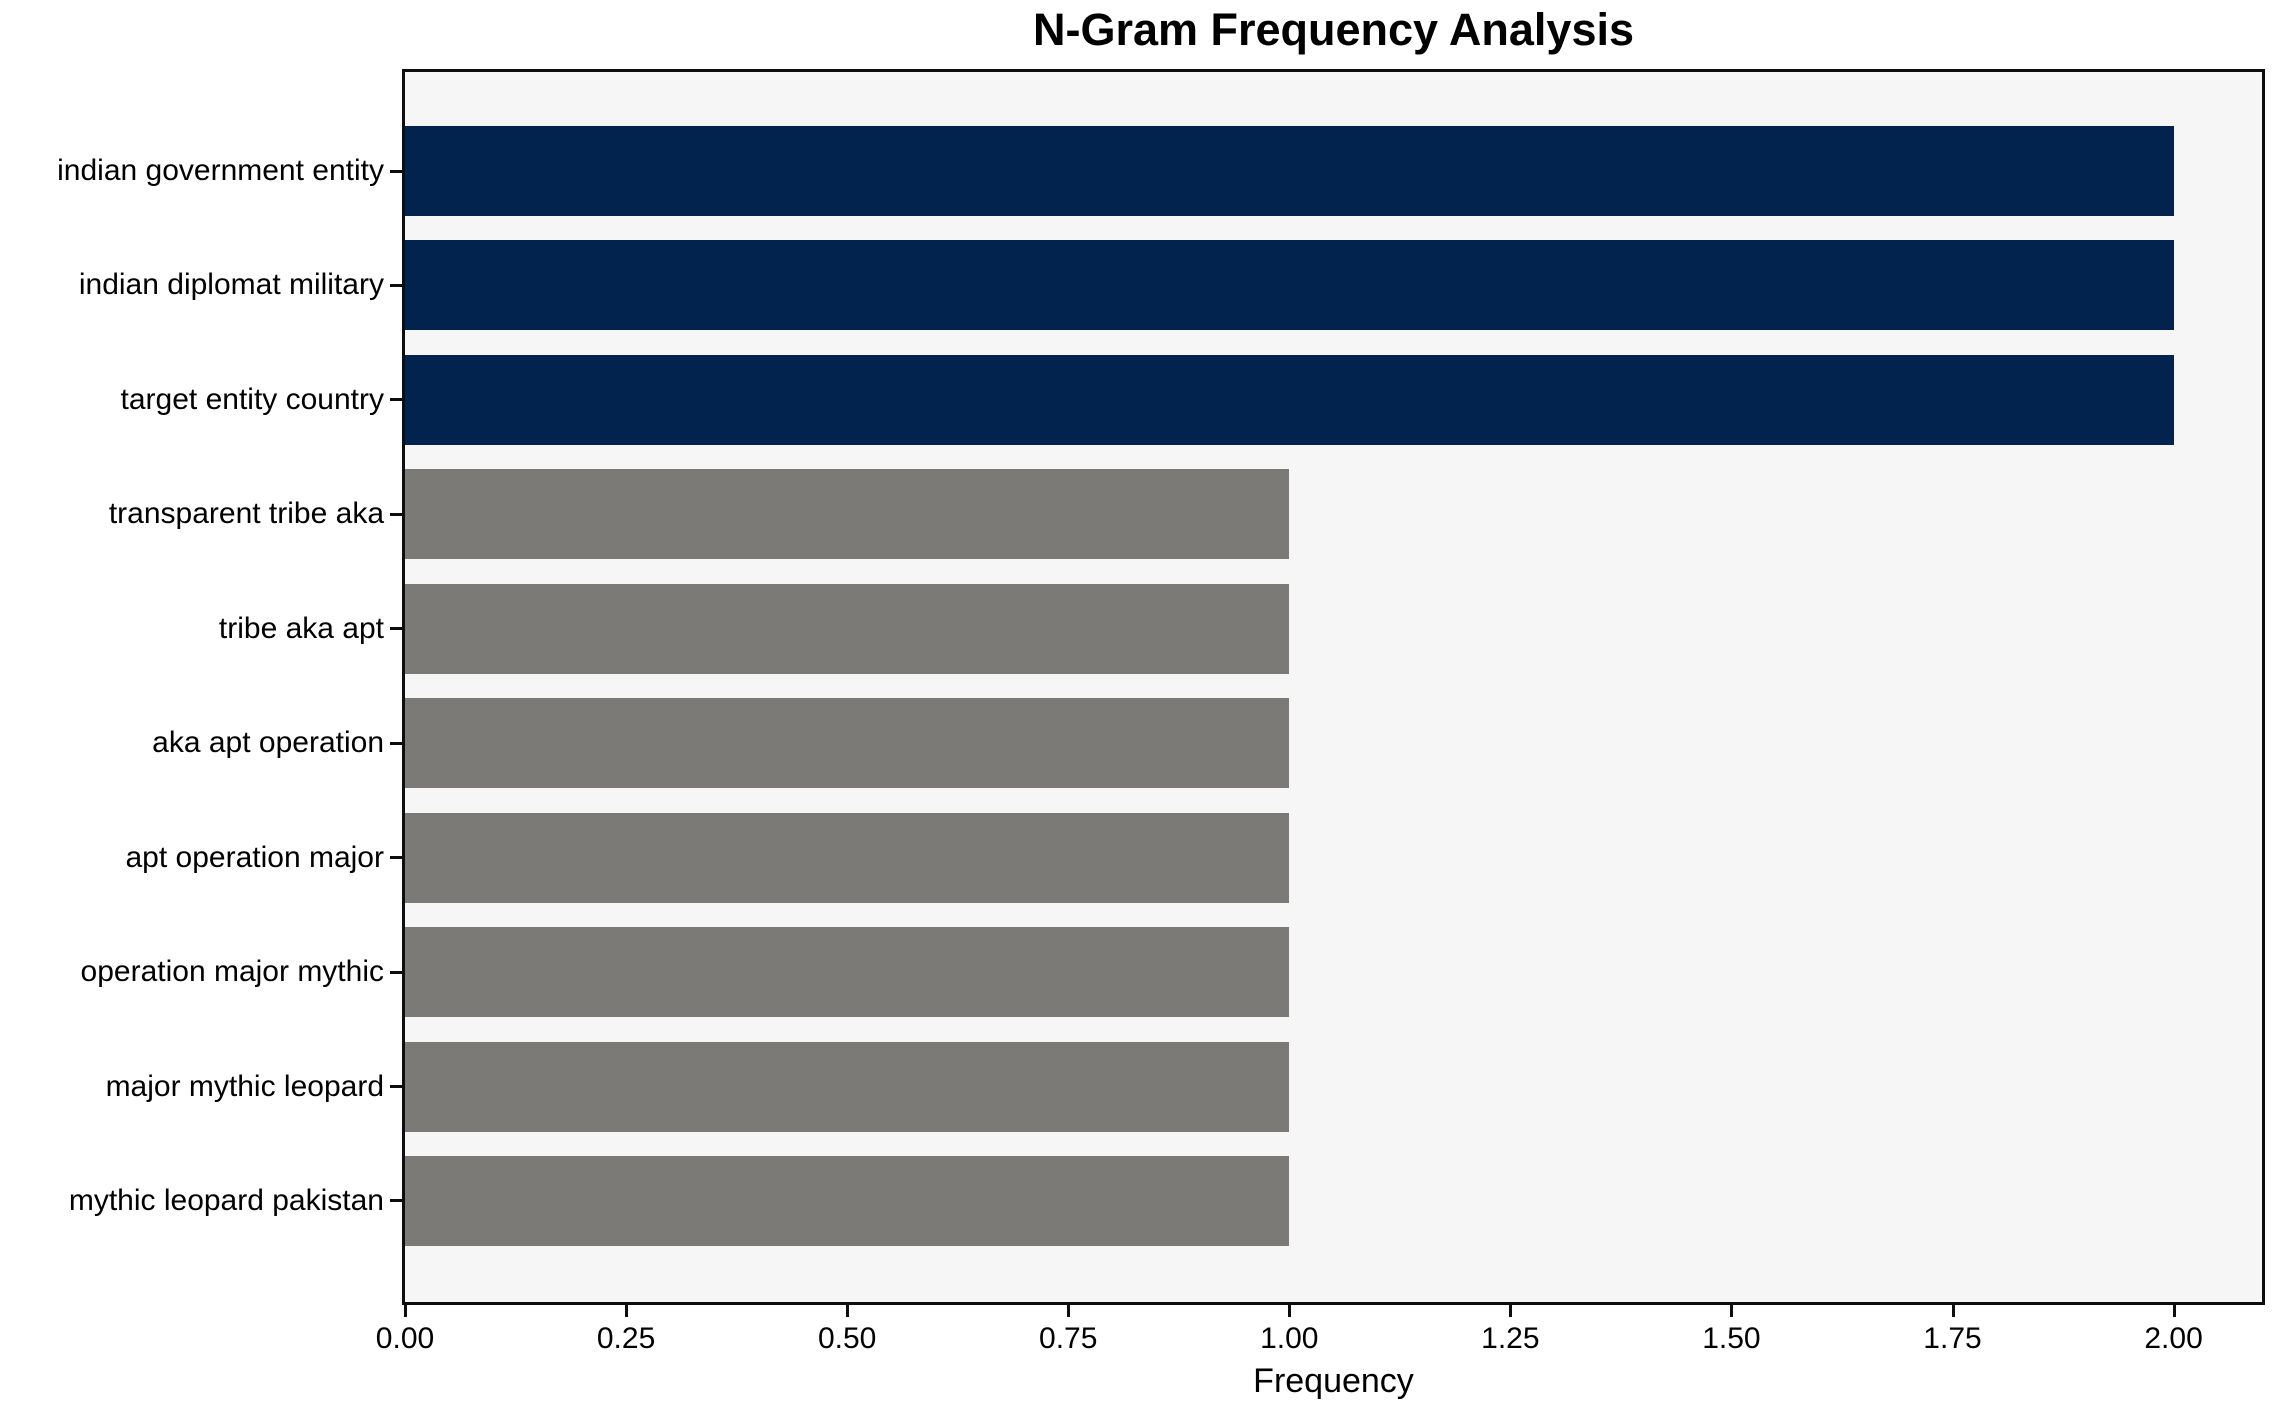 This screenshot has width=2282, height=1414. Describe the element at coordinates (626, 1338) in the screenshot. I see `x-tick-label: 0.25` at that location.